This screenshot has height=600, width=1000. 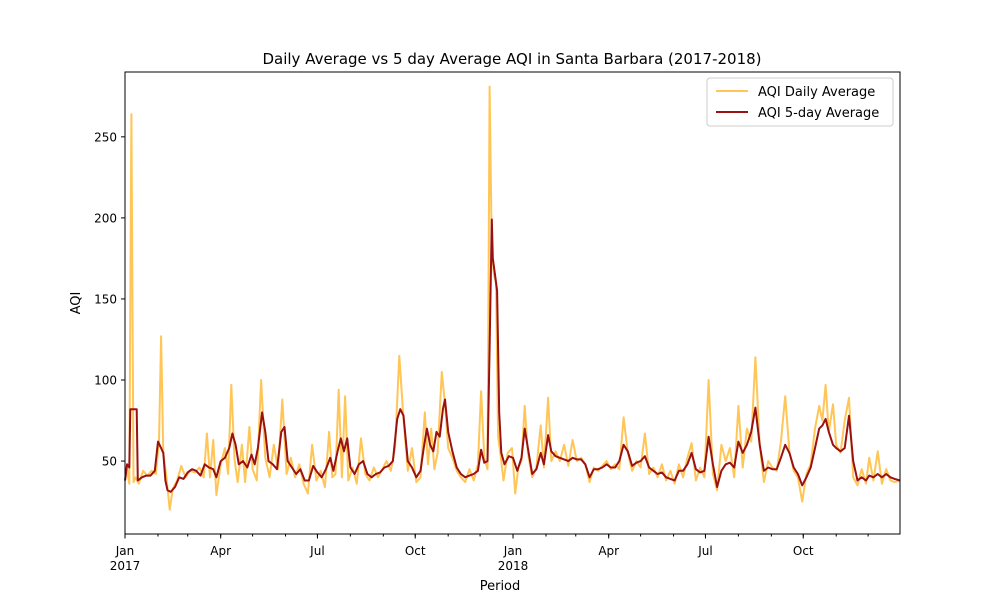 I want to click on y-tick-label: 50, so click(x=109, y=462).